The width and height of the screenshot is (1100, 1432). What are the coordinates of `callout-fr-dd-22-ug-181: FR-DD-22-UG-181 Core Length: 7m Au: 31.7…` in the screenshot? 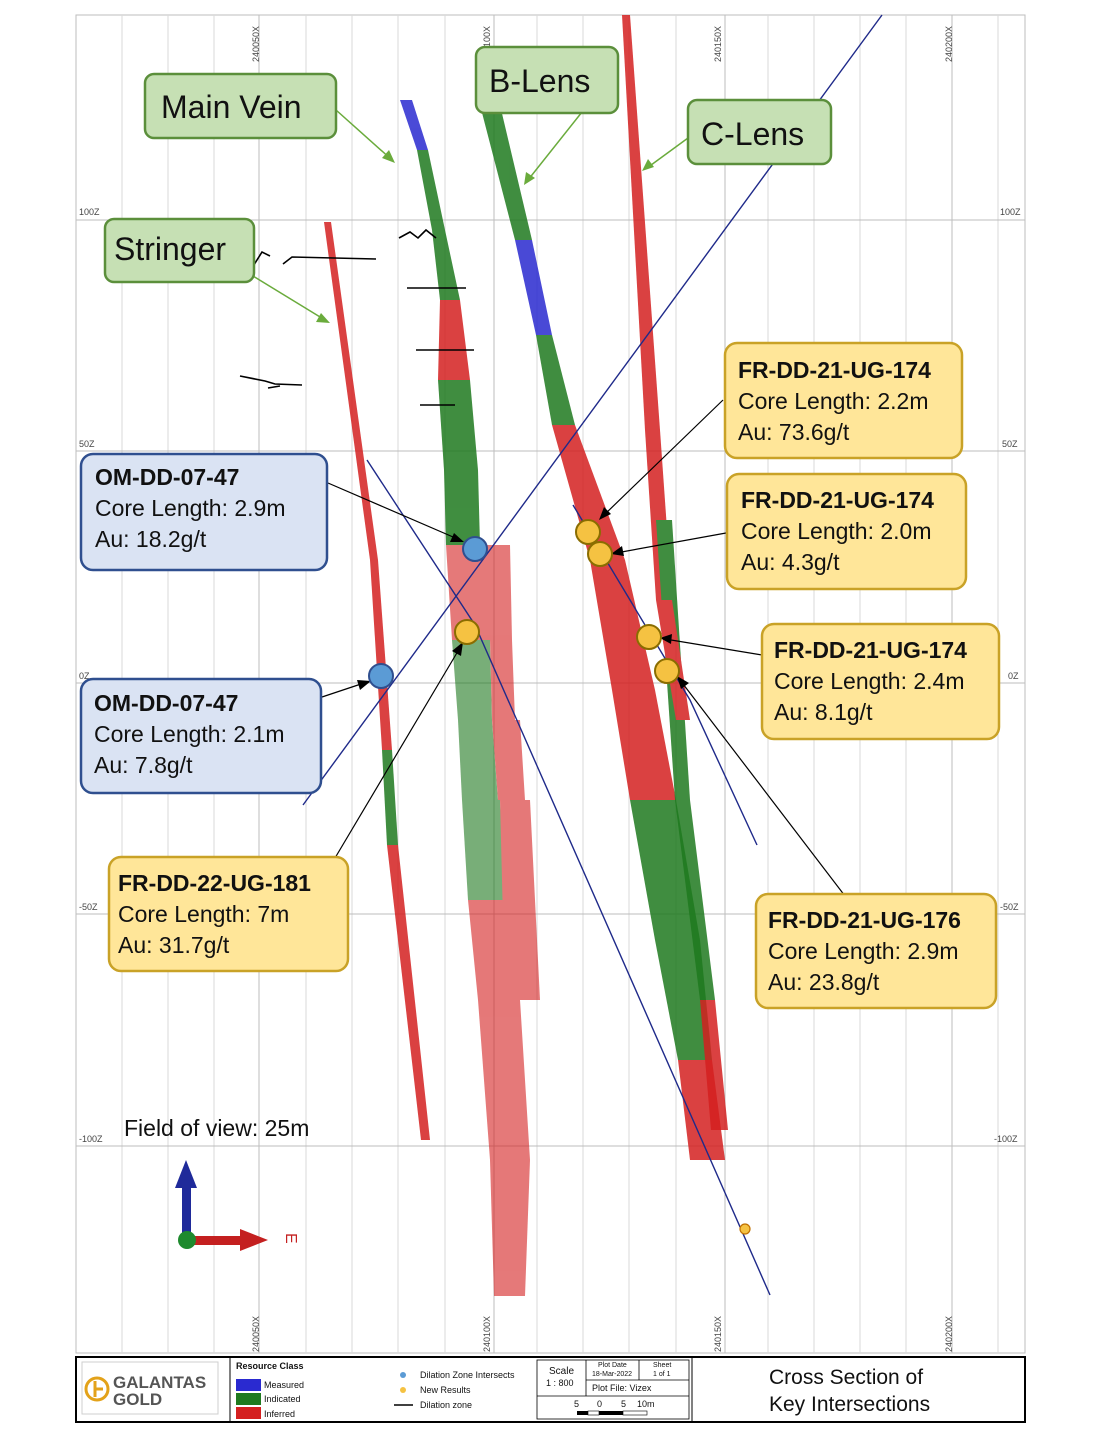 It's located at (228, 914).